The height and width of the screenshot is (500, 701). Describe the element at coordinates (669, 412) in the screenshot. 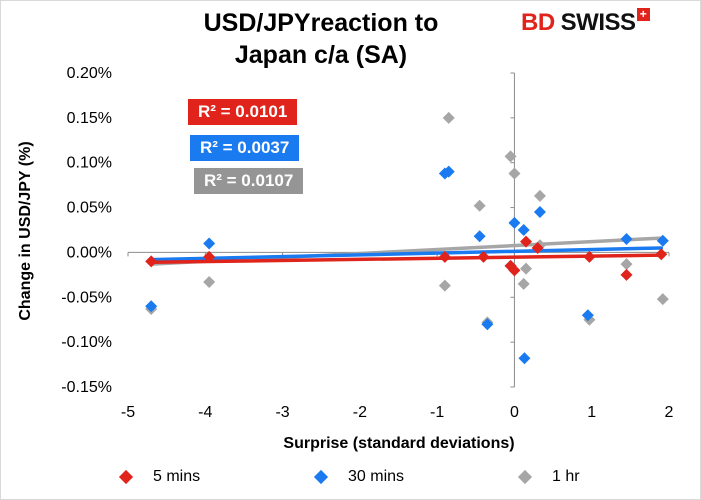

I see `x-tick-label: 2` at that location.